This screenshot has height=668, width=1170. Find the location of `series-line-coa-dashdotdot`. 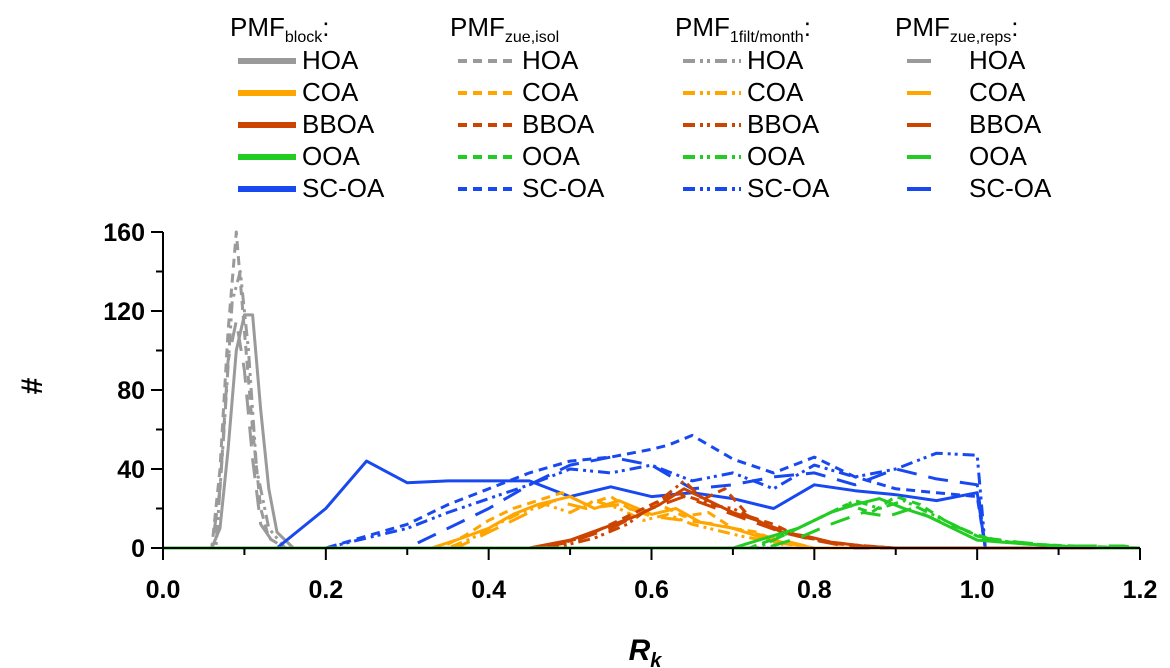

series-line-coa-dashdotdot is located at coordinates (651, 524).